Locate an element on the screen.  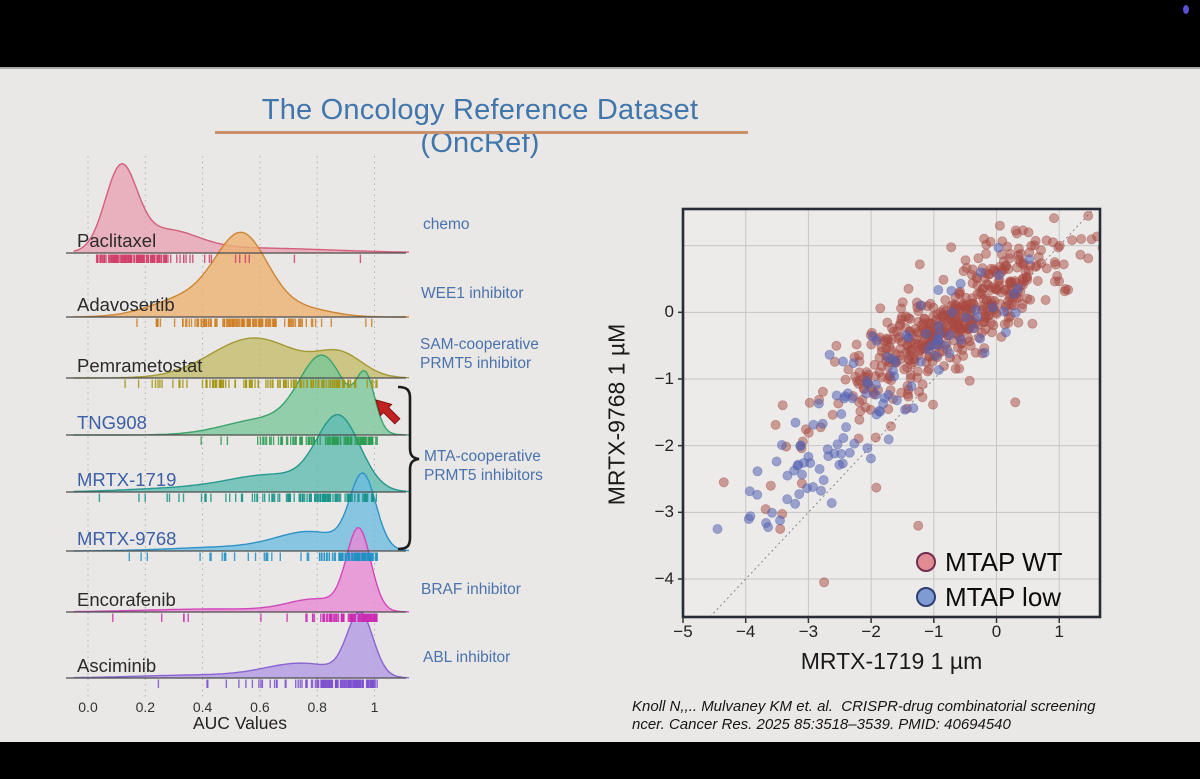
scatter-y-tick-−1: −1 is located at coordinates (664, 378).